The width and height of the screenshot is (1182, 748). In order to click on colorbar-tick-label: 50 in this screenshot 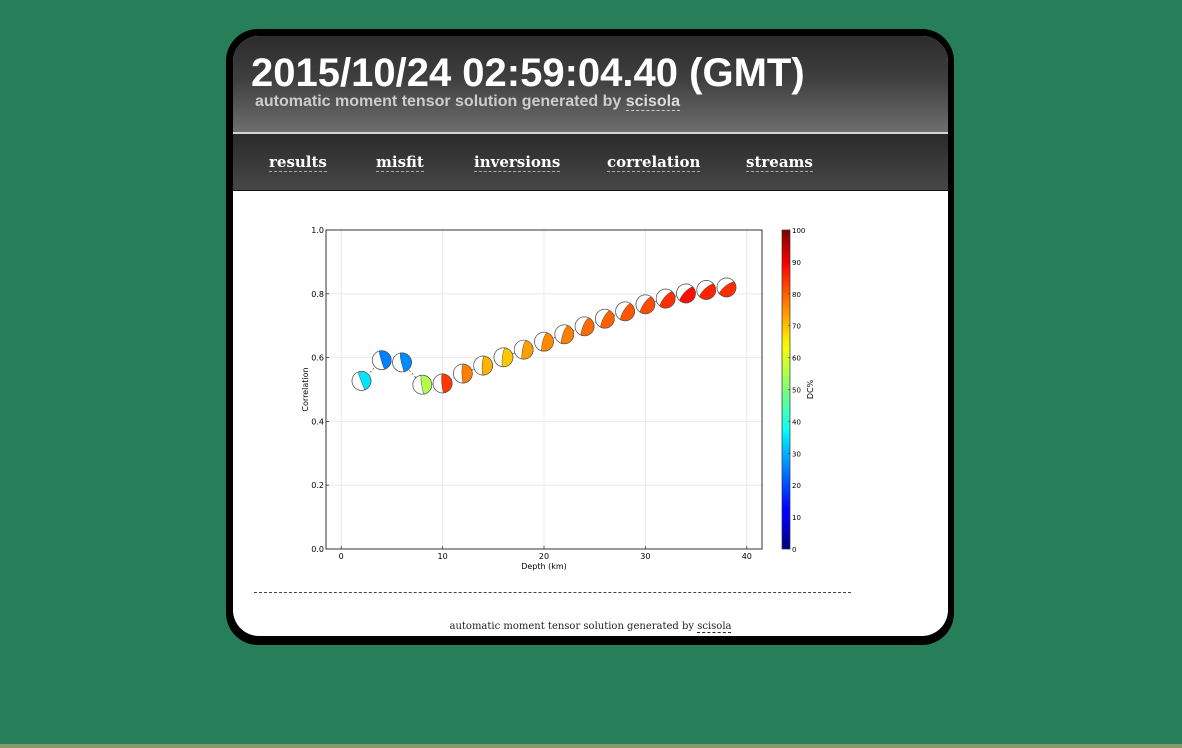, I will do `click(796, 391)`.